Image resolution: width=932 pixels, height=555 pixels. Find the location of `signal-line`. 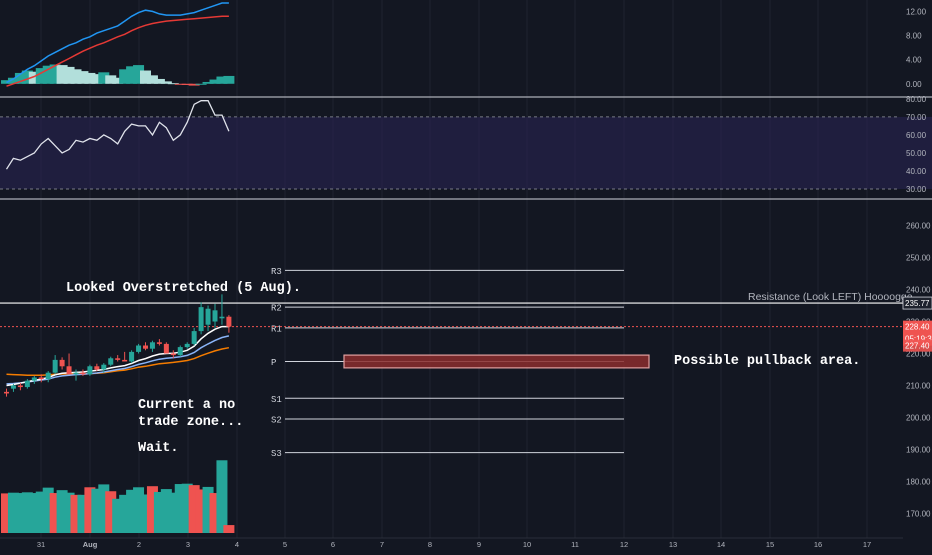

signal-line is located at coordinates (117, 51).